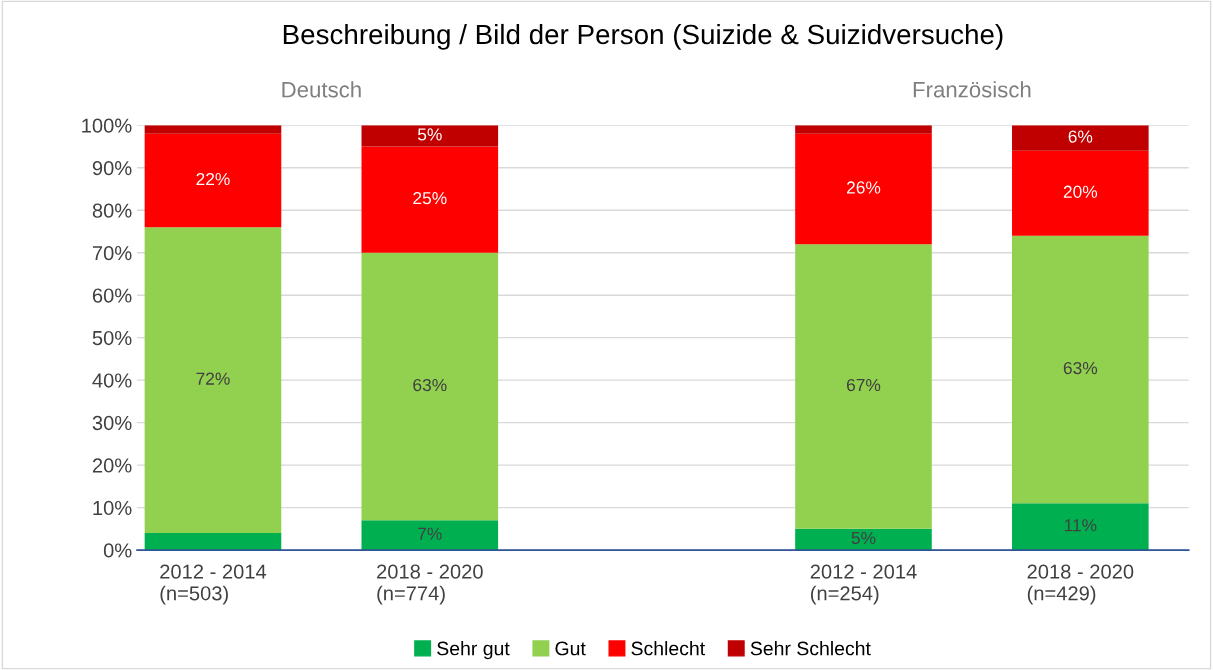  I want to click on y-tick-label: 0%, so click(117, 550).